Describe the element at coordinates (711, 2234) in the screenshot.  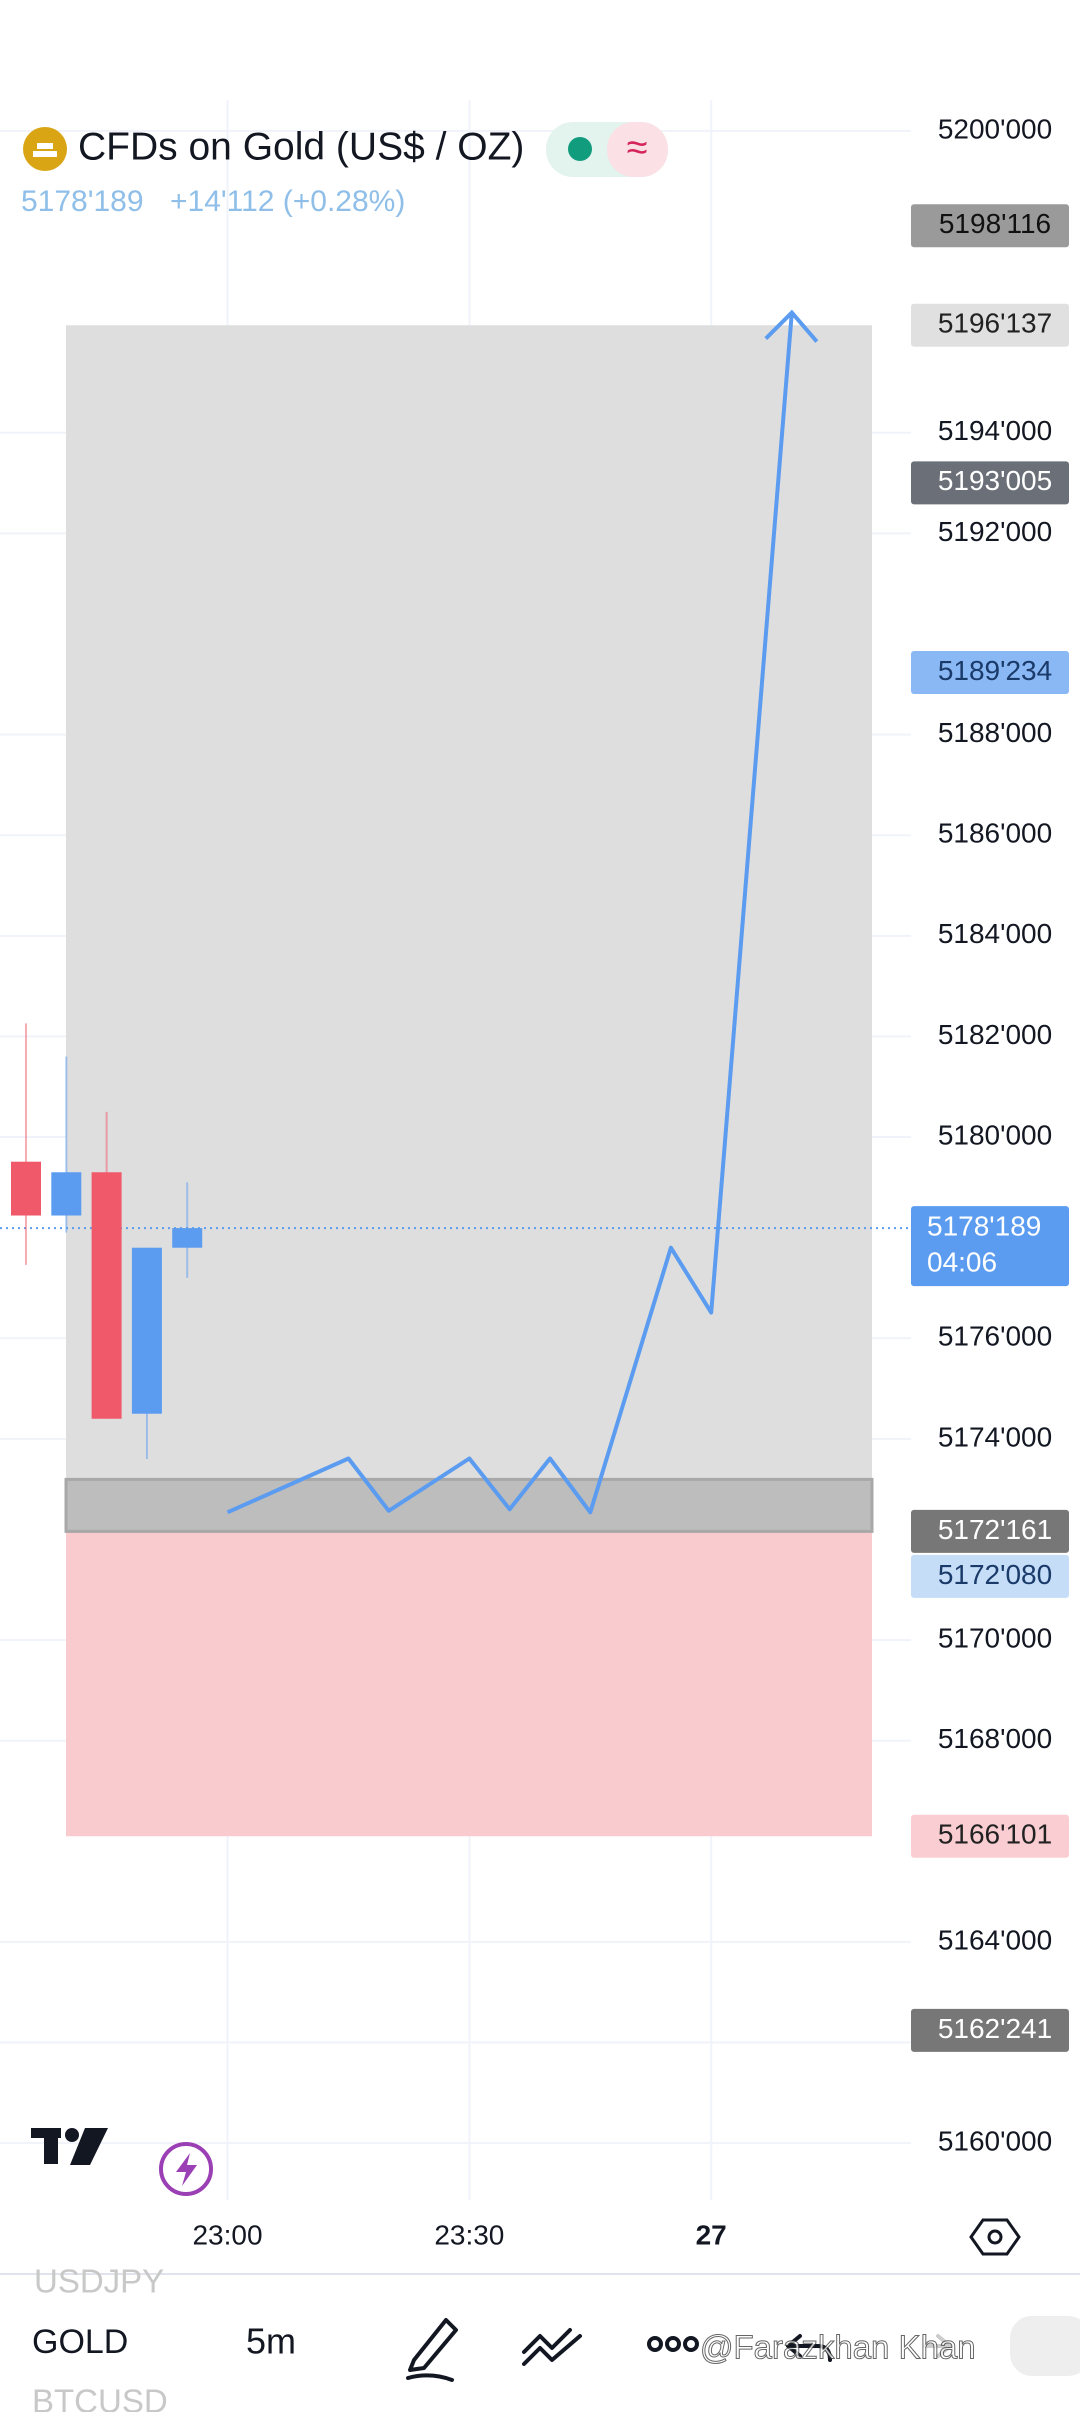
I see `x-tick-label: 27` at that location.